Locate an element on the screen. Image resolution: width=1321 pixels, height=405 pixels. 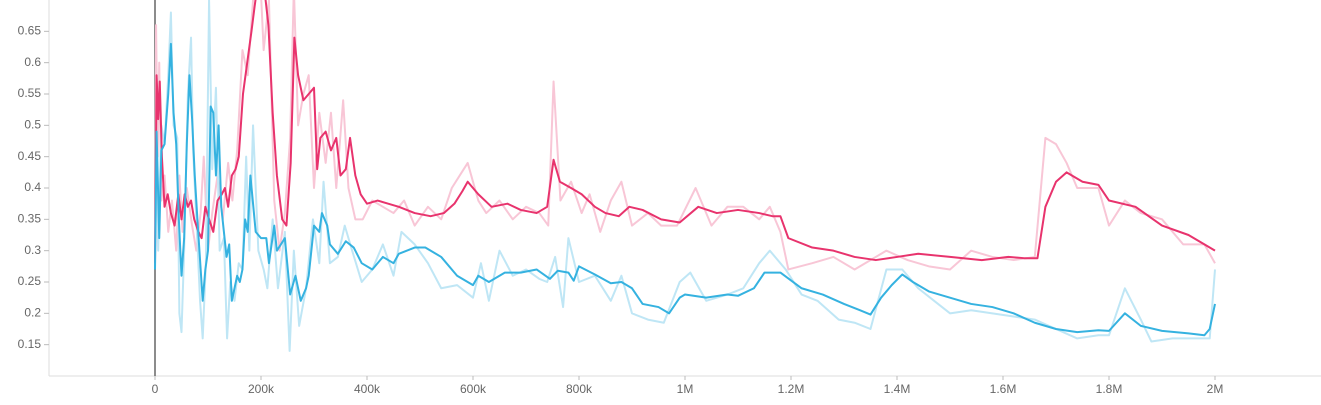
y-tick-label: 0.4 is located at coordinates (32, 187).